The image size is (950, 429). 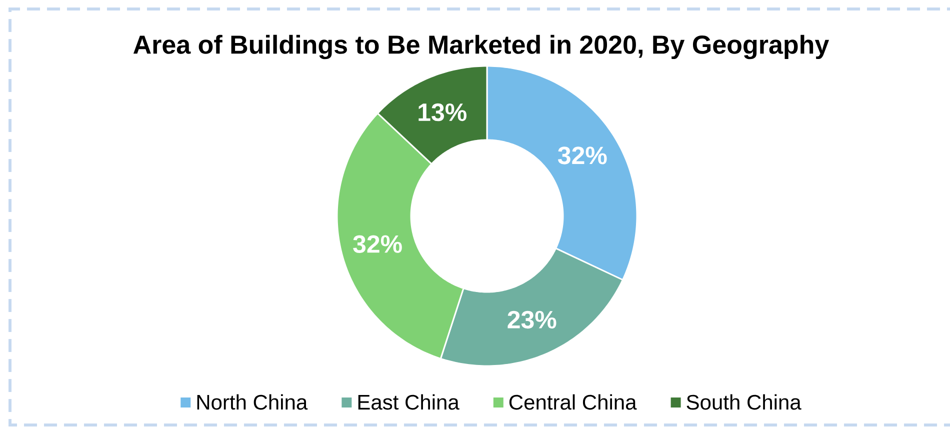 I want to click on legend-label: South China, so click(x=744, y=402).